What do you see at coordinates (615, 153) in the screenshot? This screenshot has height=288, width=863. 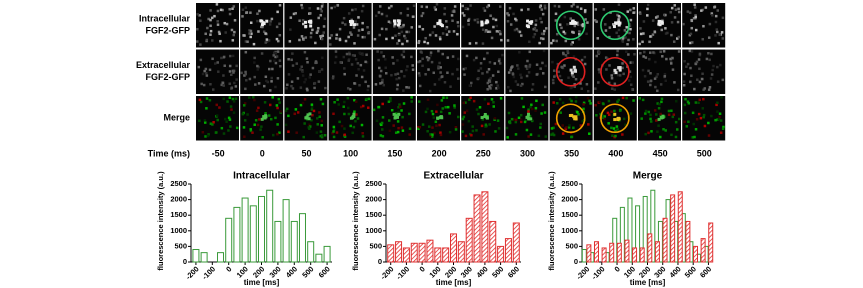 I see `time-value: 400` at bounding box center [615, 153].